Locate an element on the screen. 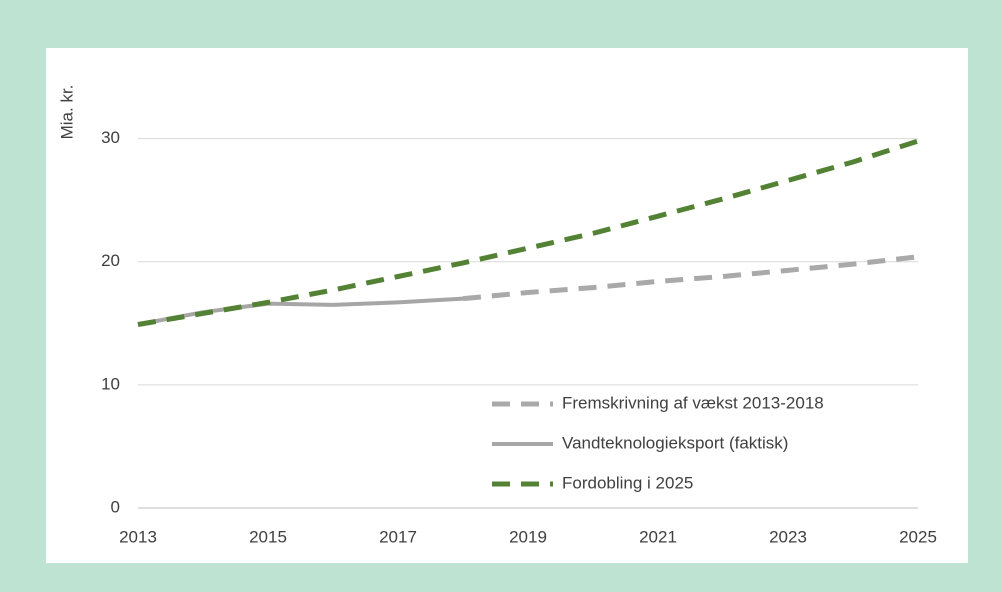 The width and height of the screenshot is (1002, 592). x-tick-label: 2015 is located at coordinates (268, 536).